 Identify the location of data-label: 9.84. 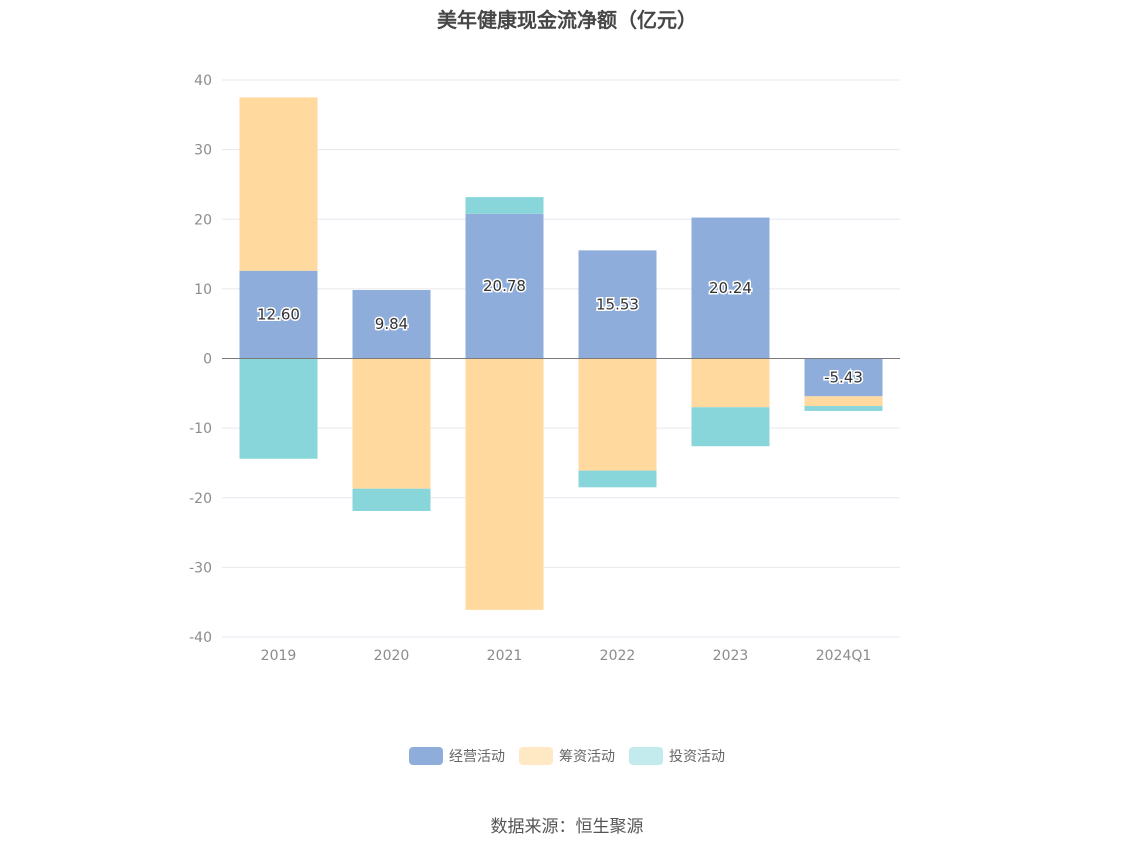
(391, 324).